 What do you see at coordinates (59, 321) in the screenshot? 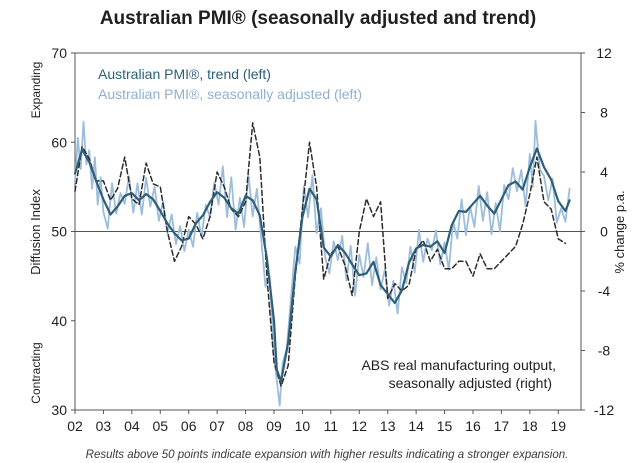
I see `left-tick-label: 40` at bounding box center [59, 321].